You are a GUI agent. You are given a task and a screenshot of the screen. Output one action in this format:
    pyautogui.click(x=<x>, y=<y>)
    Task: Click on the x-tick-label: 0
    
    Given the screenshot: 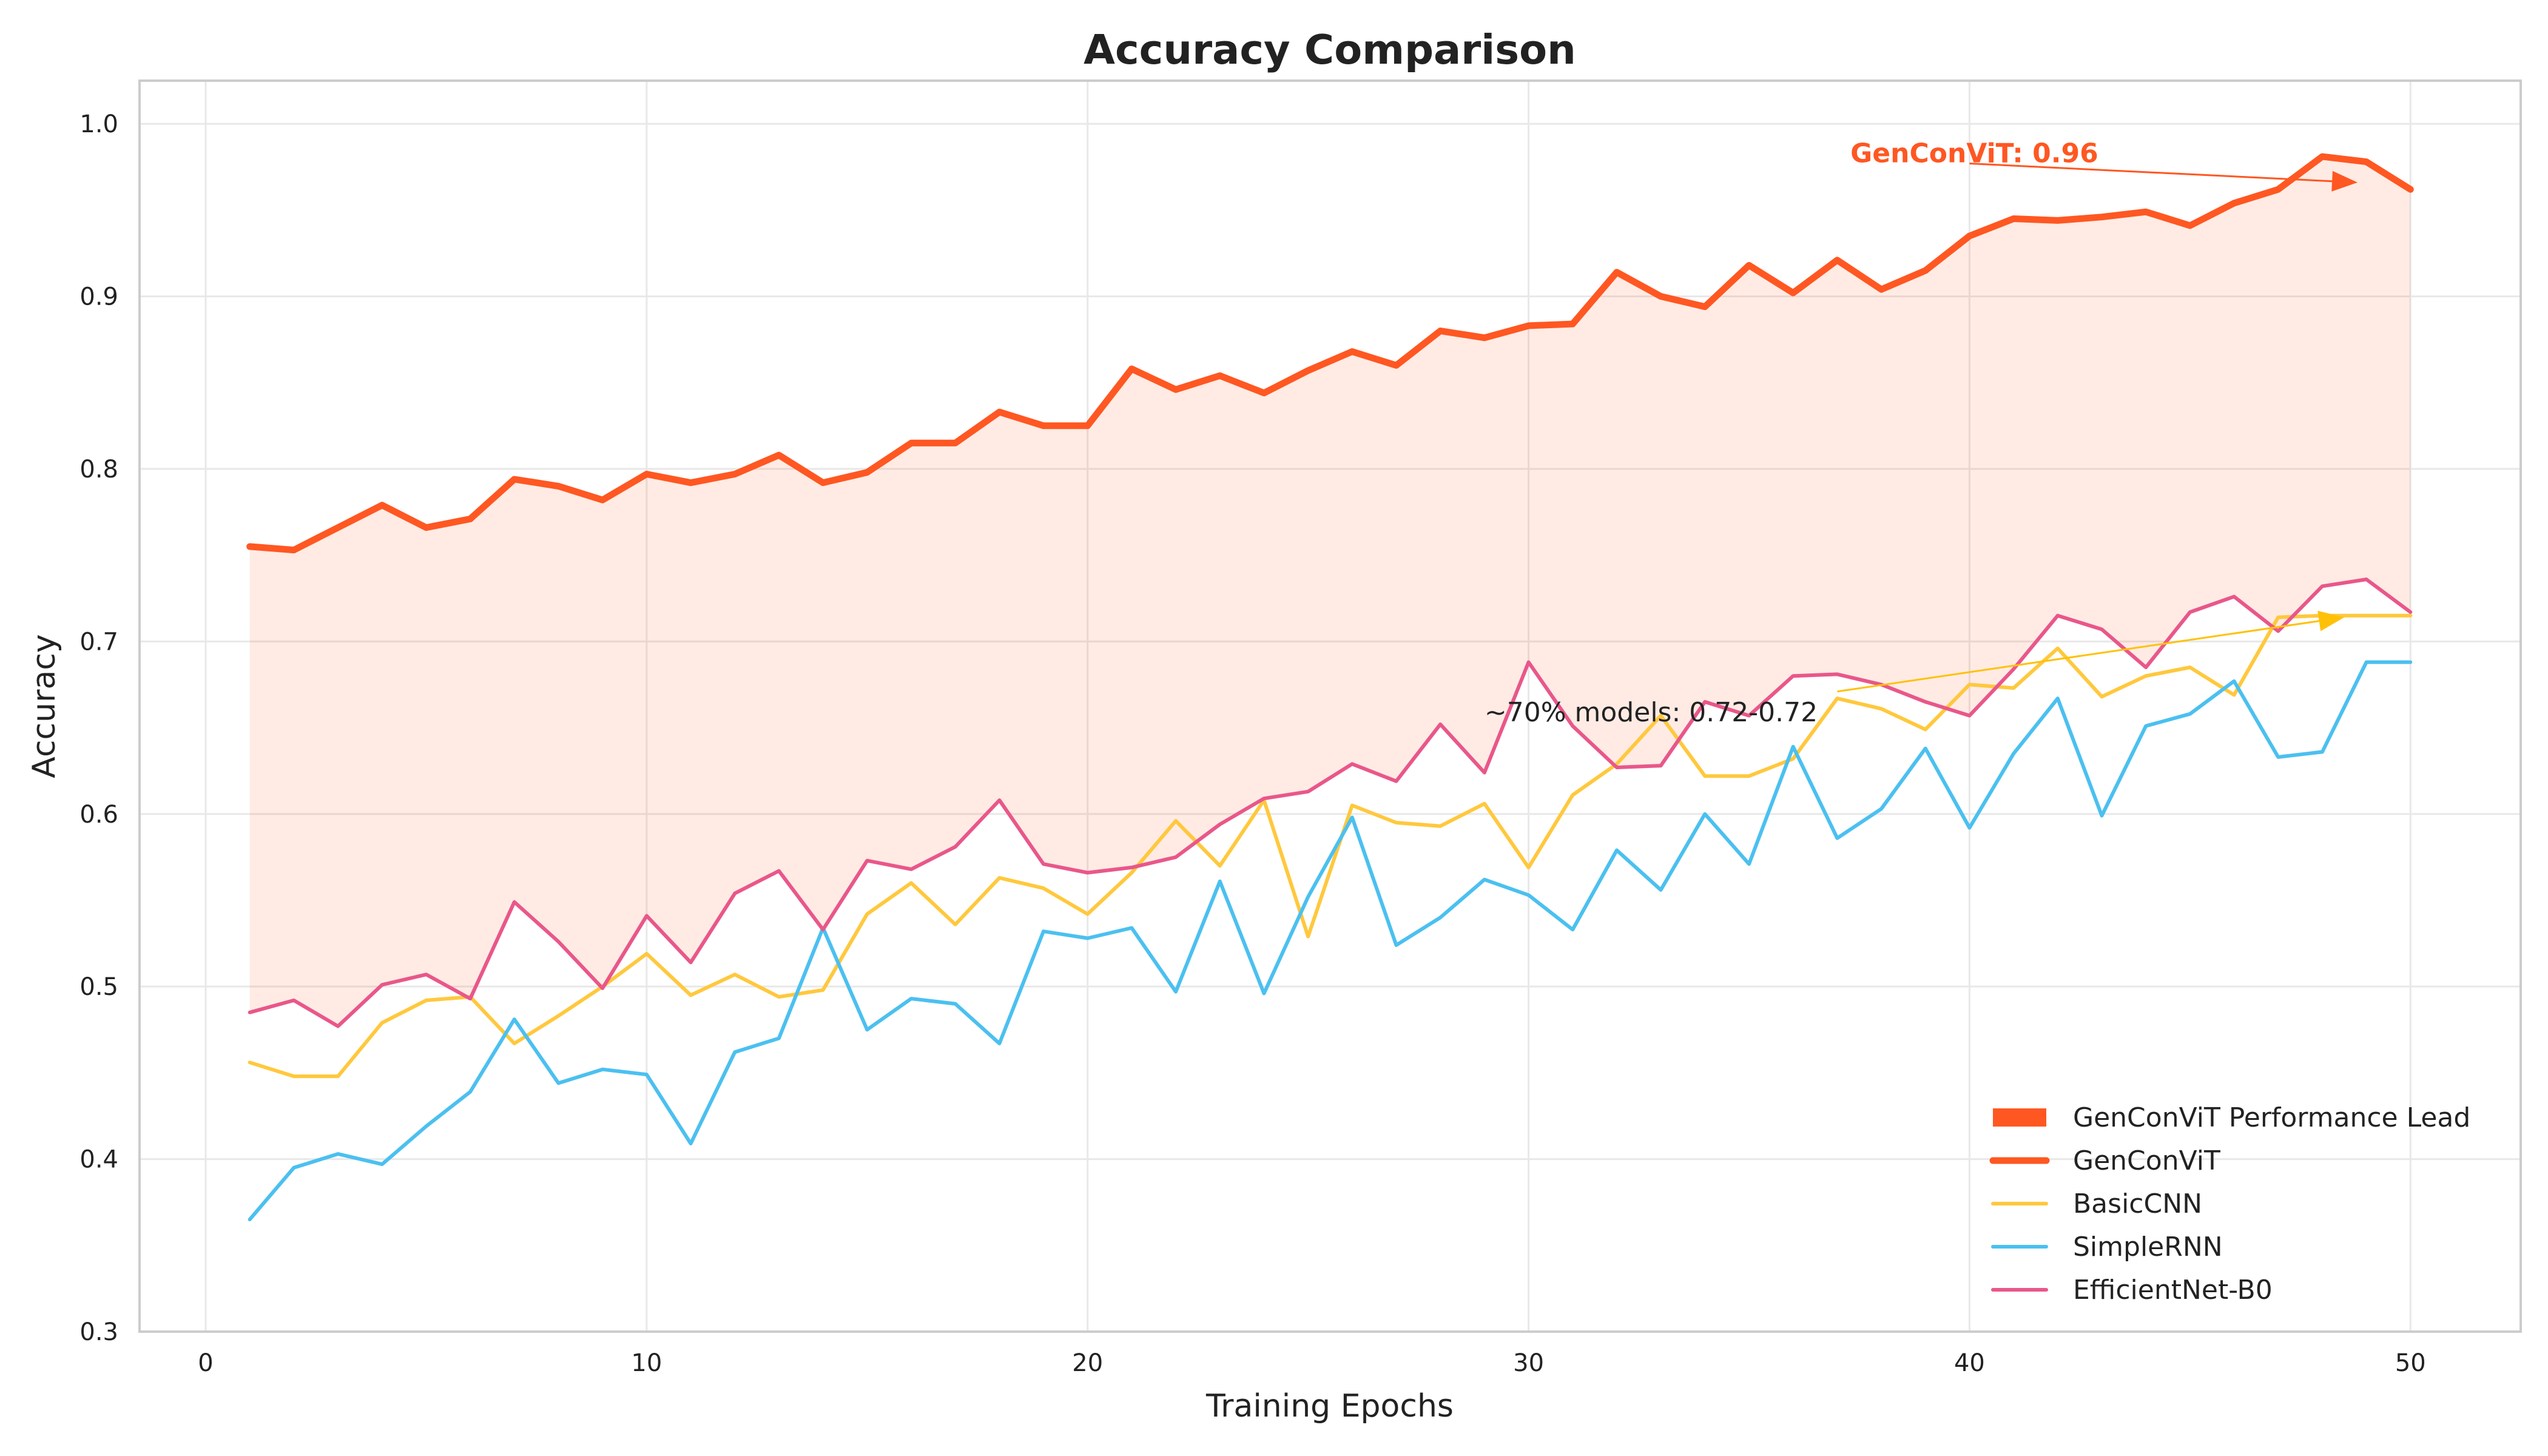 What is the action you would take?
    pyautogui.click(x=205, y=1363)
    